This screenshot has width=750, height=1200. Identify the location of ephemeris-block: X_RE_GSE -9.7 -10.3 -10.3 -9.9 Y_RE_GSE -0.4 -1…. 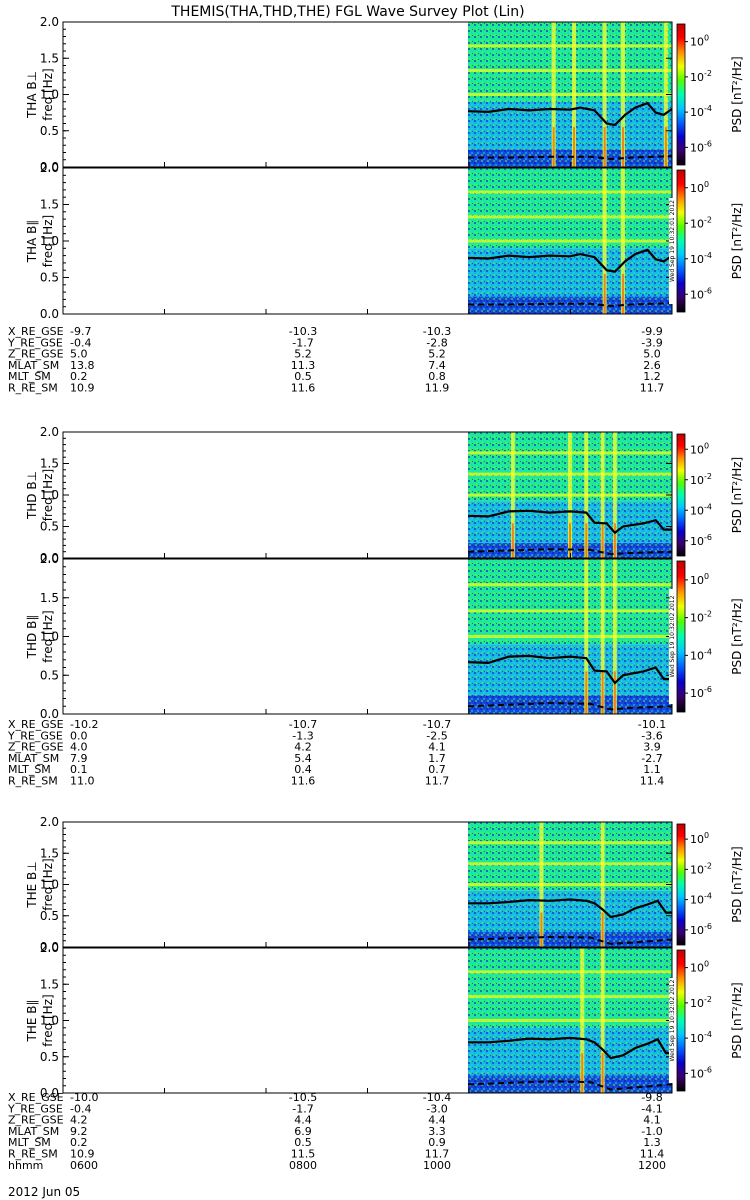
(335, 360).